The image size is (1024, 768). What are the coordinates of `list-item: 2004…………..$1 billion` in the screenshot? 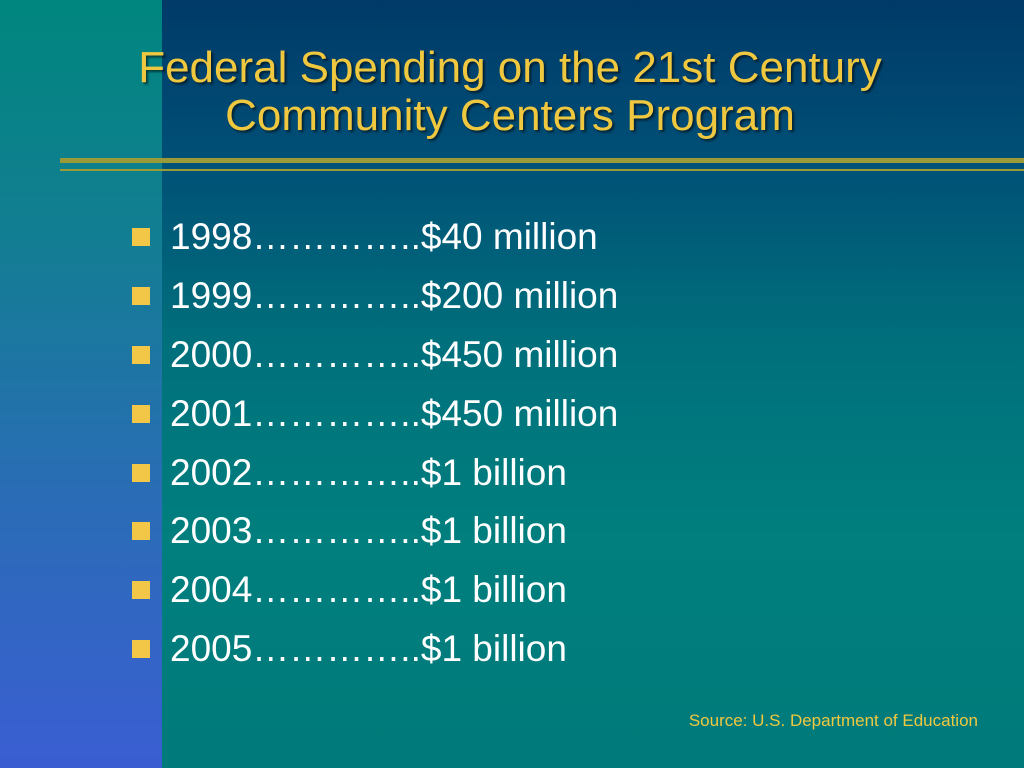 It's located at (375, 590).